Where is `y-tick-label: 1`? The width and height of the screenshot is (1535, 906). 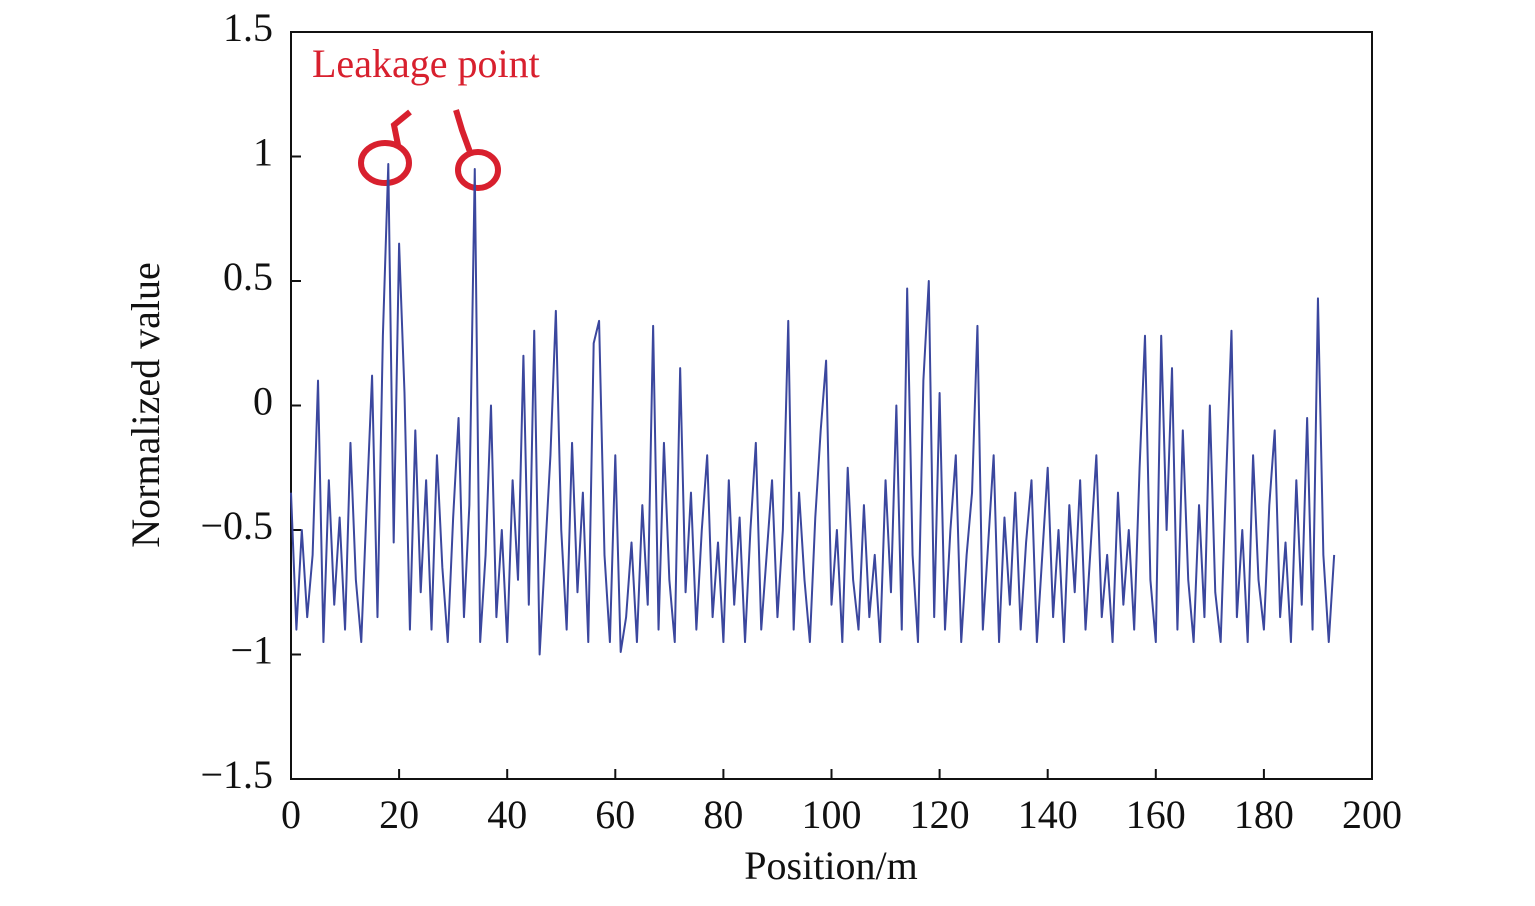
y-tick-label: 1 is located at coordinates (263, 152).